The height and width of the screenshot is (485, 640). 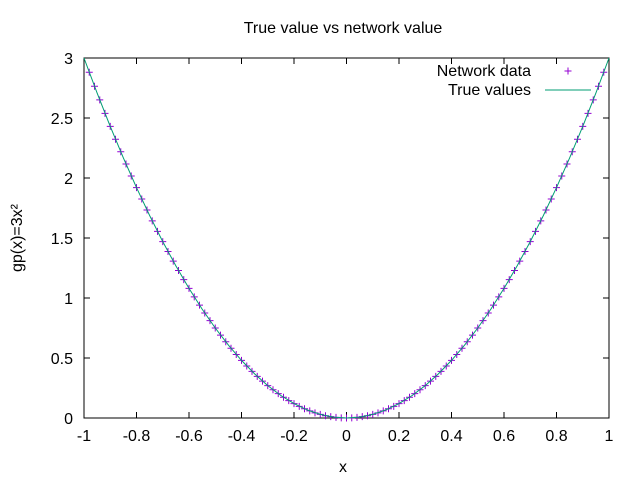 I want to click on y-tick-label: 2.5, so click(x=62, y=119).